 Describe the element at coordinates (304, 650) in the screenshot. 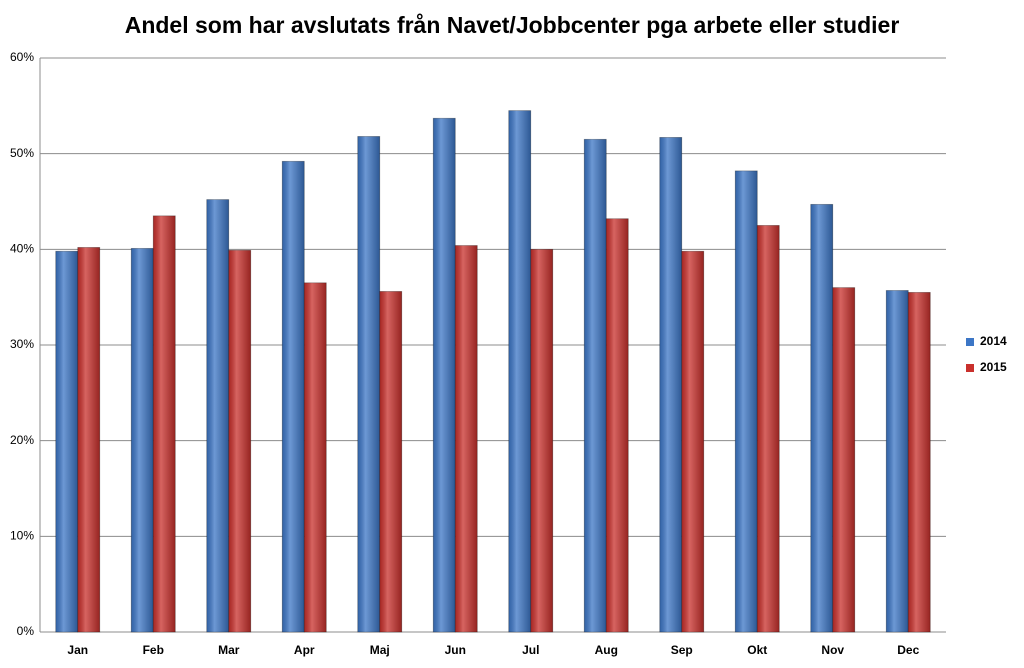

I see `x-tick-label: Apr` at that location.